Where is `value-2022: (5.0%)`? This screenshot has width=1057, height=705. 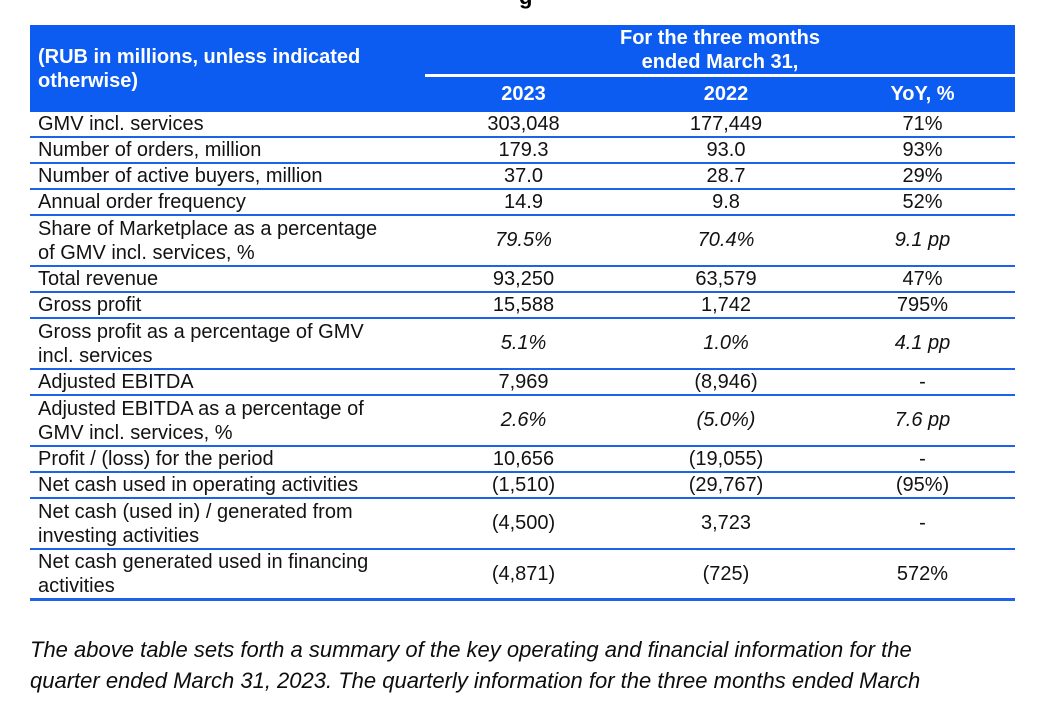 value-2022: (5.0%) is located at coordinates (726, 420).